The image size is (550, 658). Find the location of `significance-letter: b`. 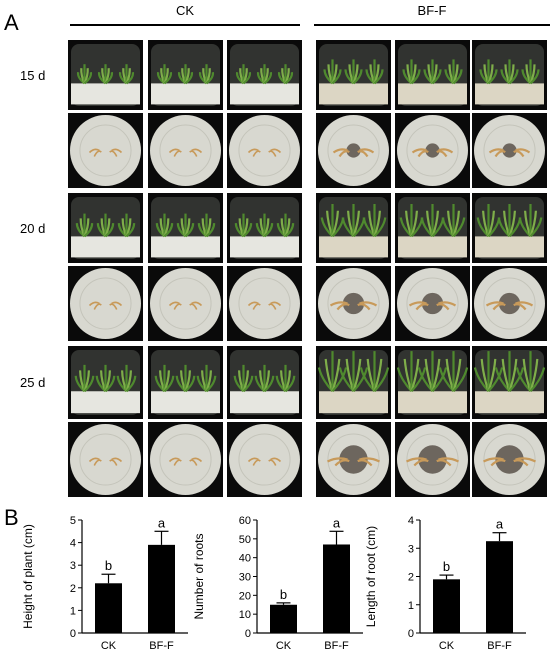

significance-letter: b is located at coordinates (446, 566).